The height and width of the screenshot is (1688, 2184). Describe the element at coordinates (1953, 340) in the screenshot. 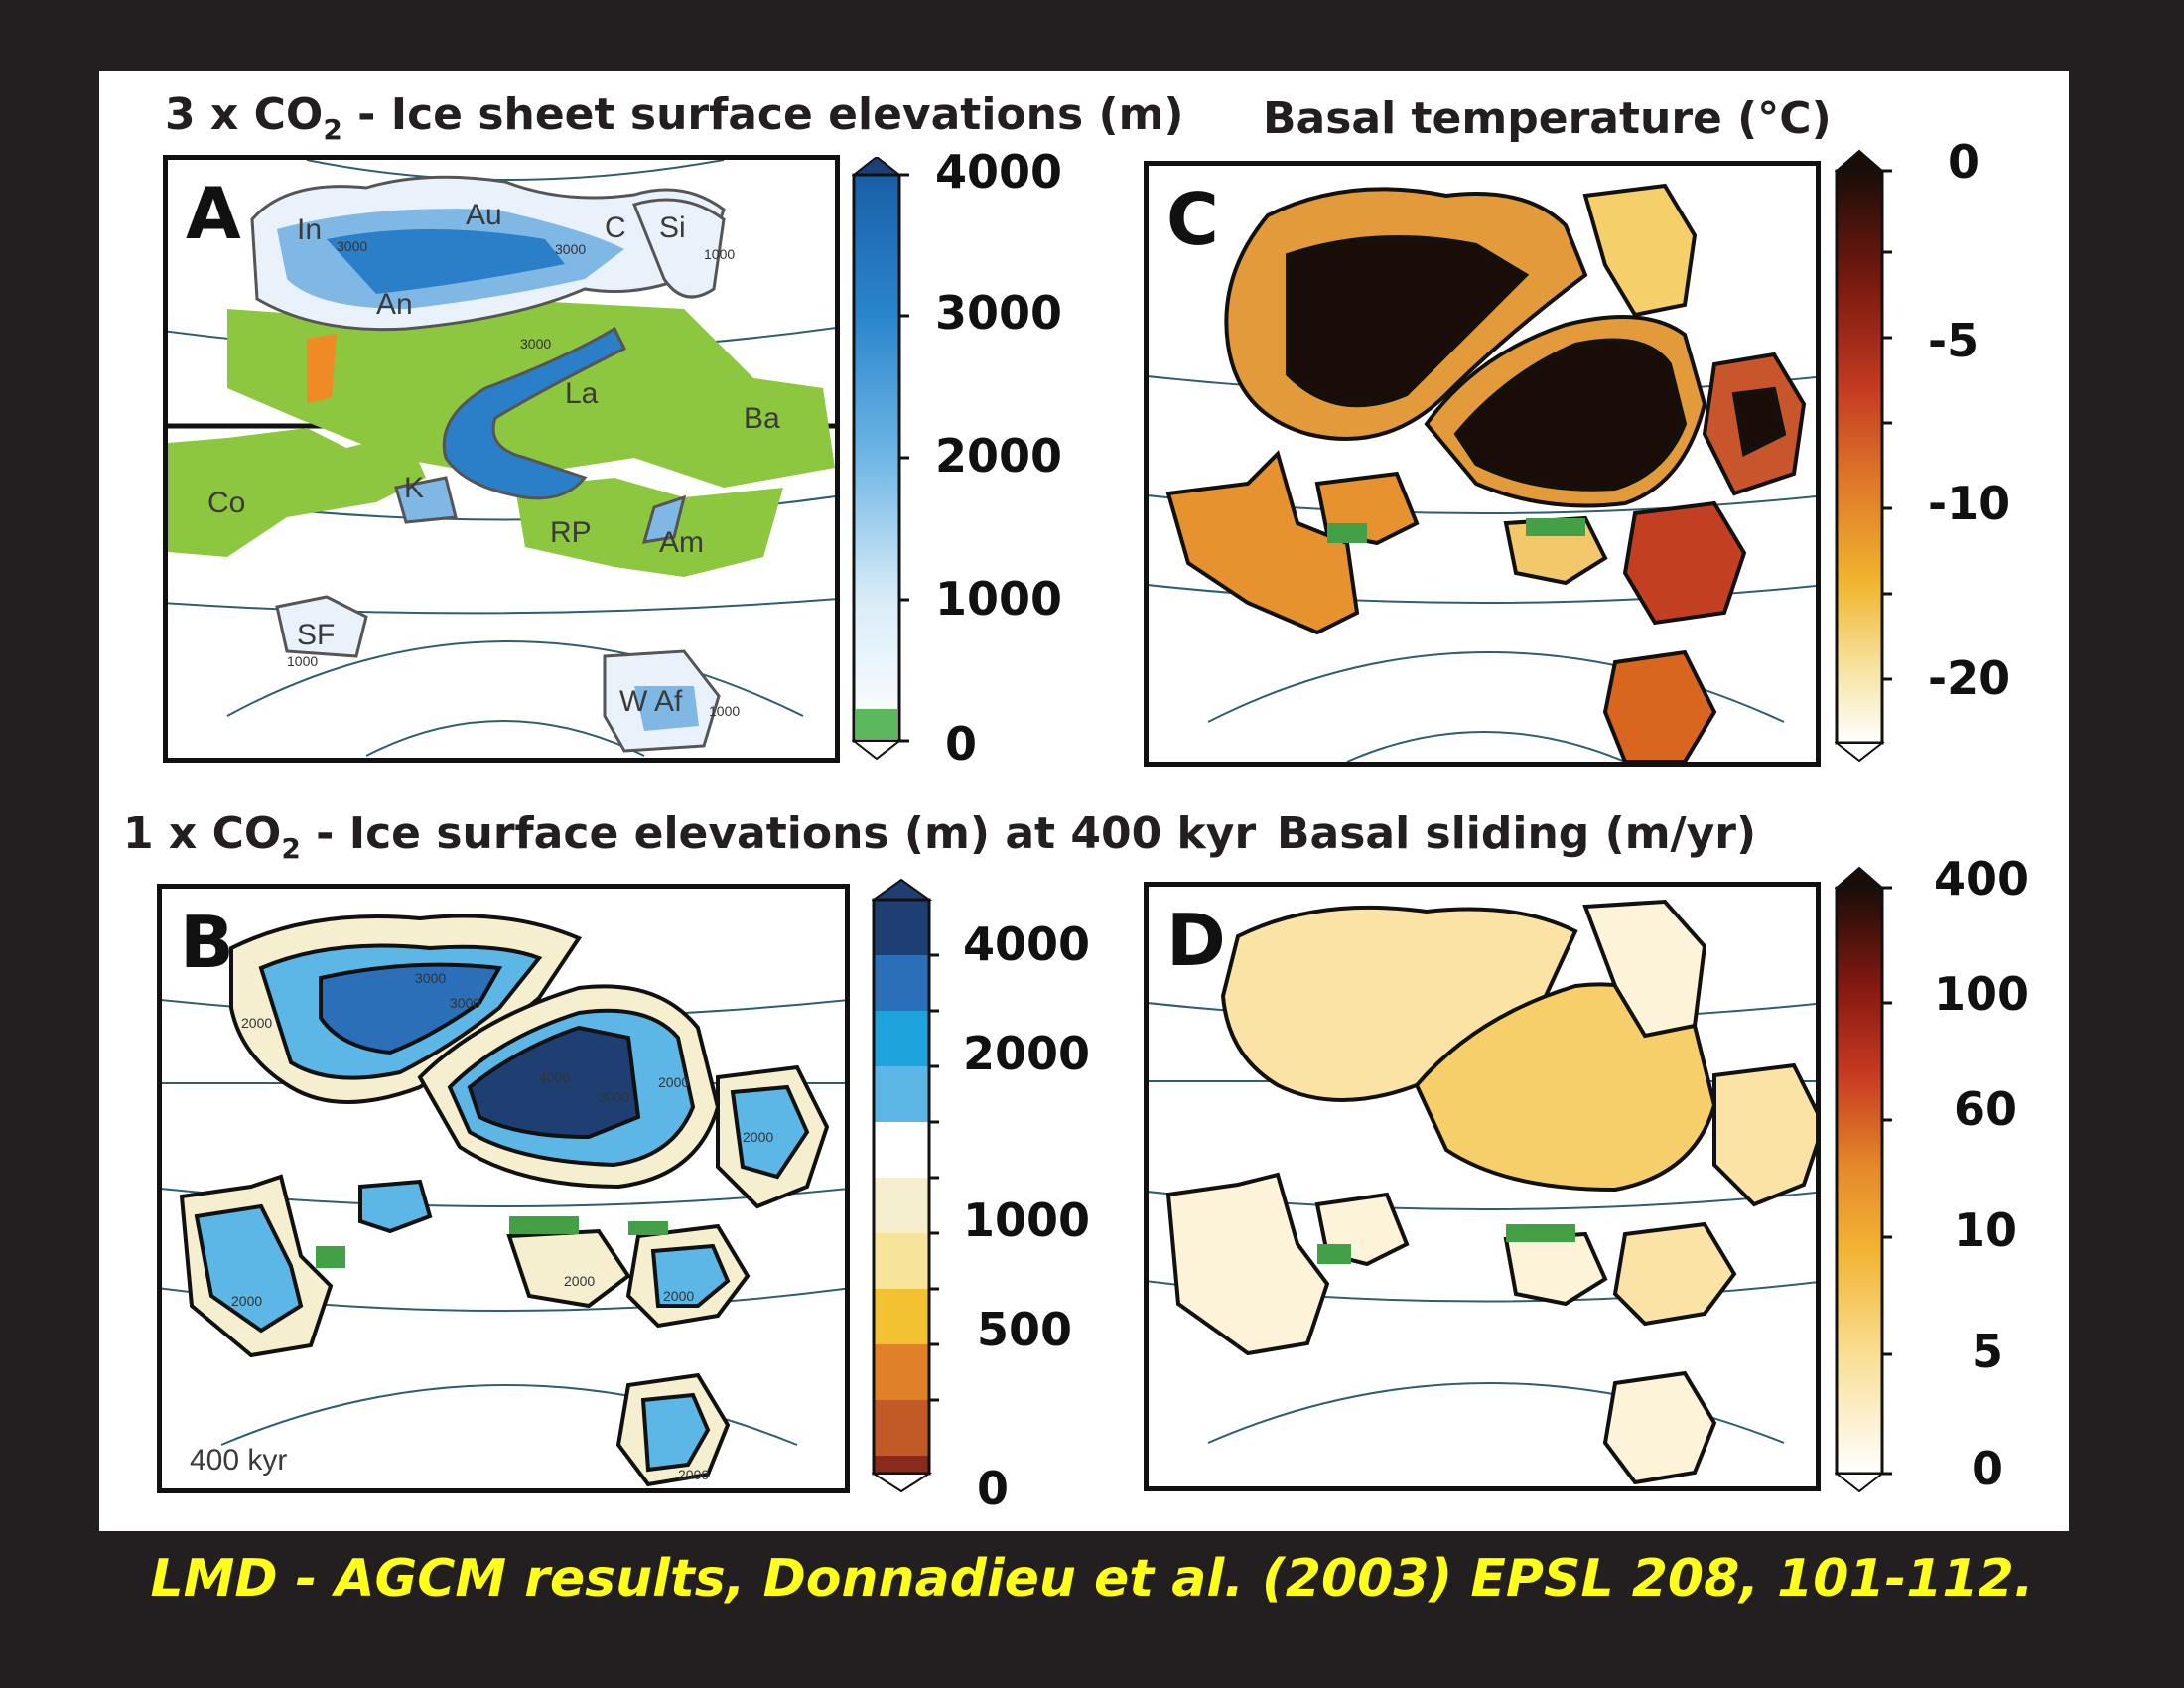

I see `colorbar-c-tick: -5` at that location.